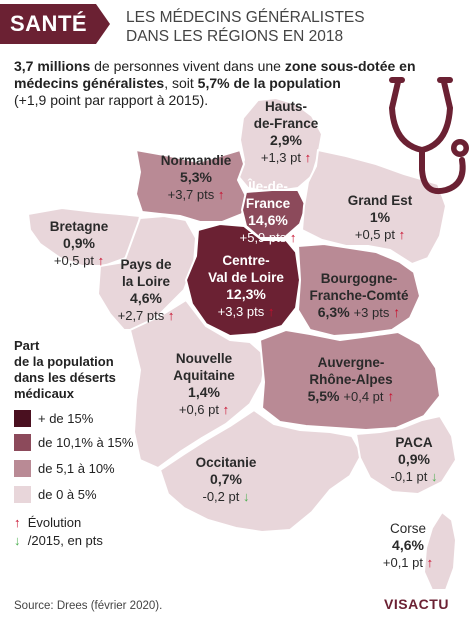 This screenshot has width=474, height=622. What do you see at coordinates (204, 358) in the screenshot?
I see `region-name: Nouvelle` at bounding box center [204, 358].